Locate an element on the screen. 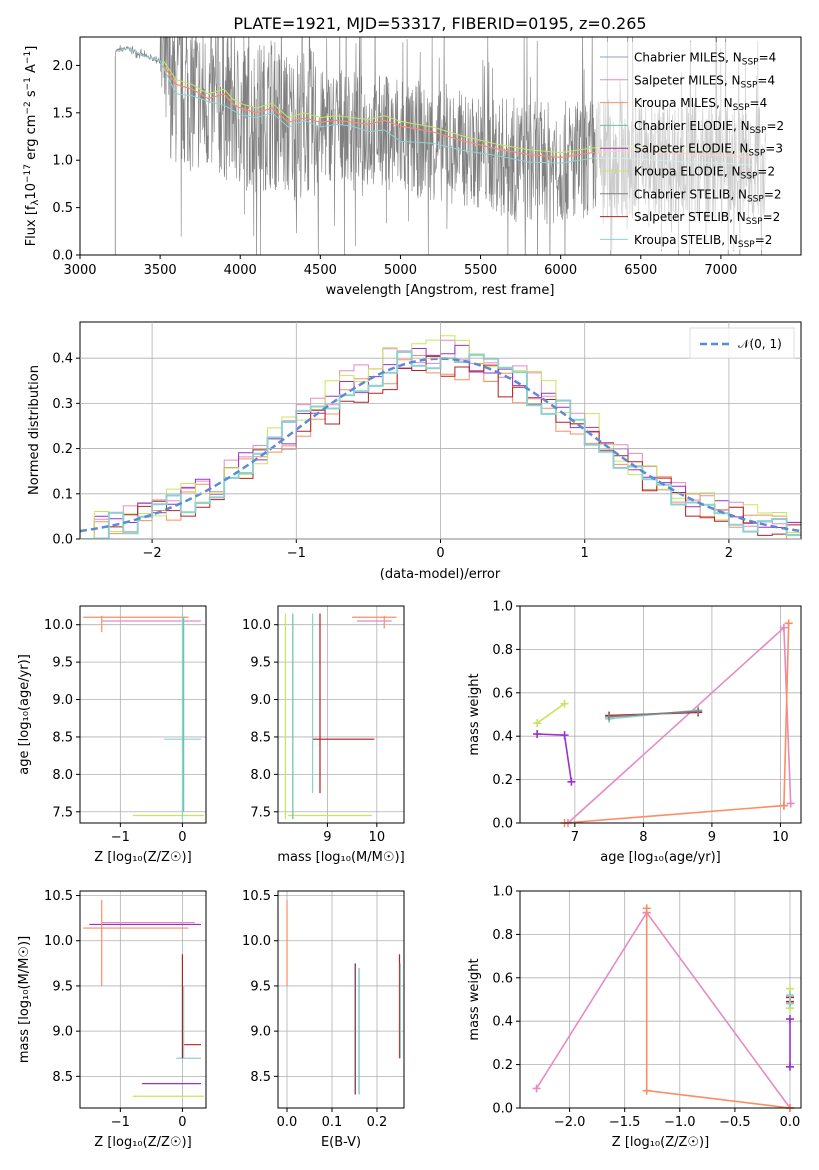  x-tick-label: −1.0 is located at coordinates (680, 1122).